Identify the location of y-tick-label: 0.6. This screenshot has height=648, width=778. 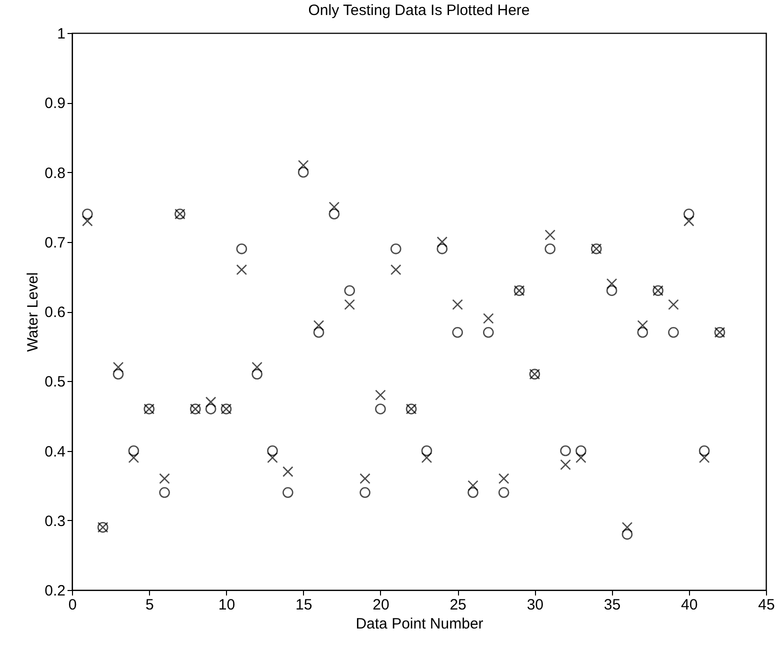
(55, 312).